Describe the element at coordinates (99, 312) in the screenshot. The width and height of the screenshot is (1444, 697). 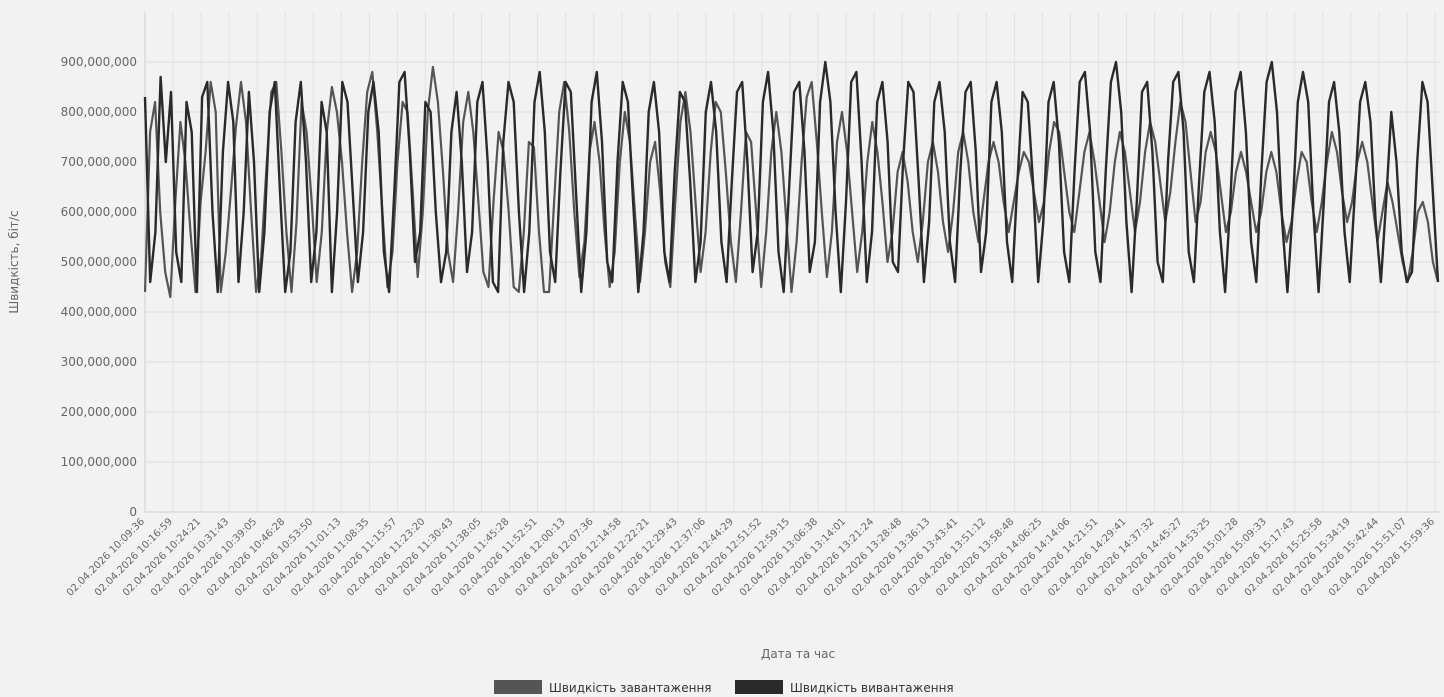
I see `y-tick-label: 400,000,000` at that location.